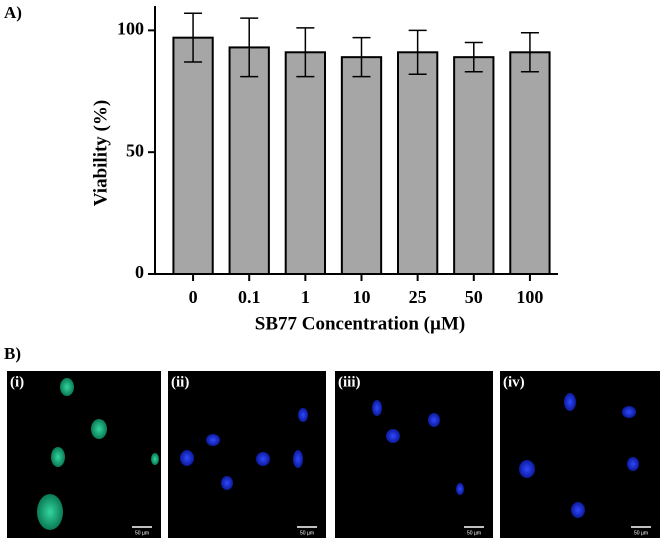  What do you see at coordinates (529, 297) in the screenshot?
I see `x-tick-label: 100` at bounding box center [529, 297].